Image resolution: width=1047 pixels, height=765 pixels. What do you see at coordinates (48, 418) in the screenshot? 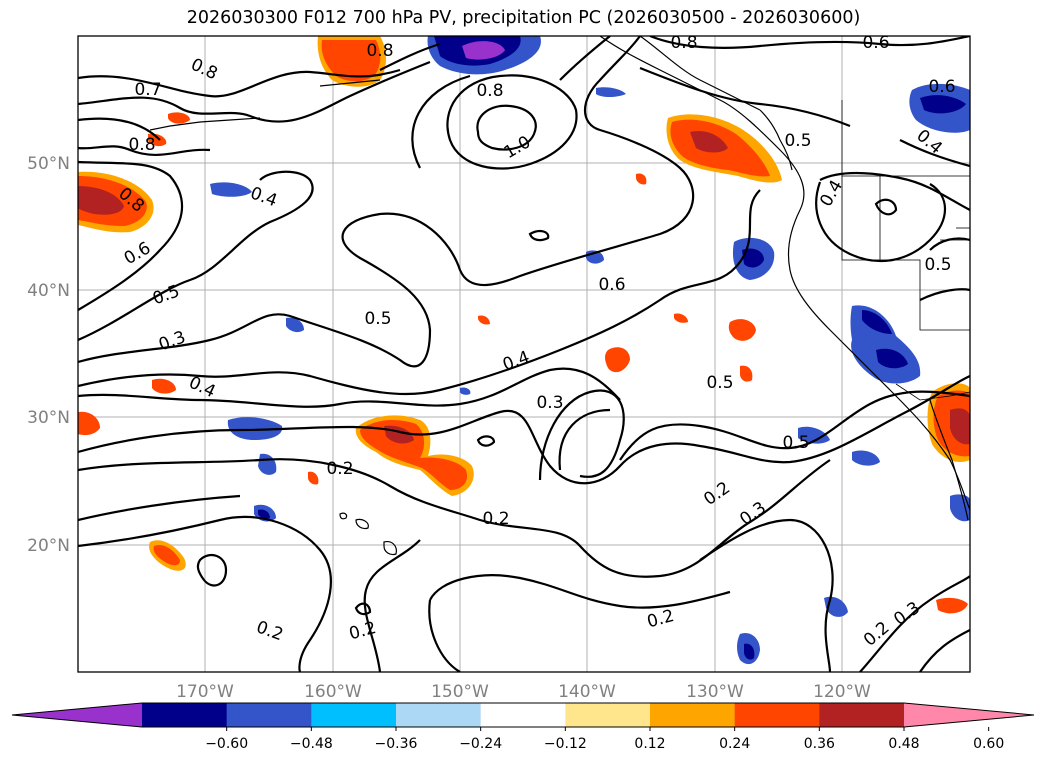
I see `lat-label: 30°N` at bounding box center [48, 418].